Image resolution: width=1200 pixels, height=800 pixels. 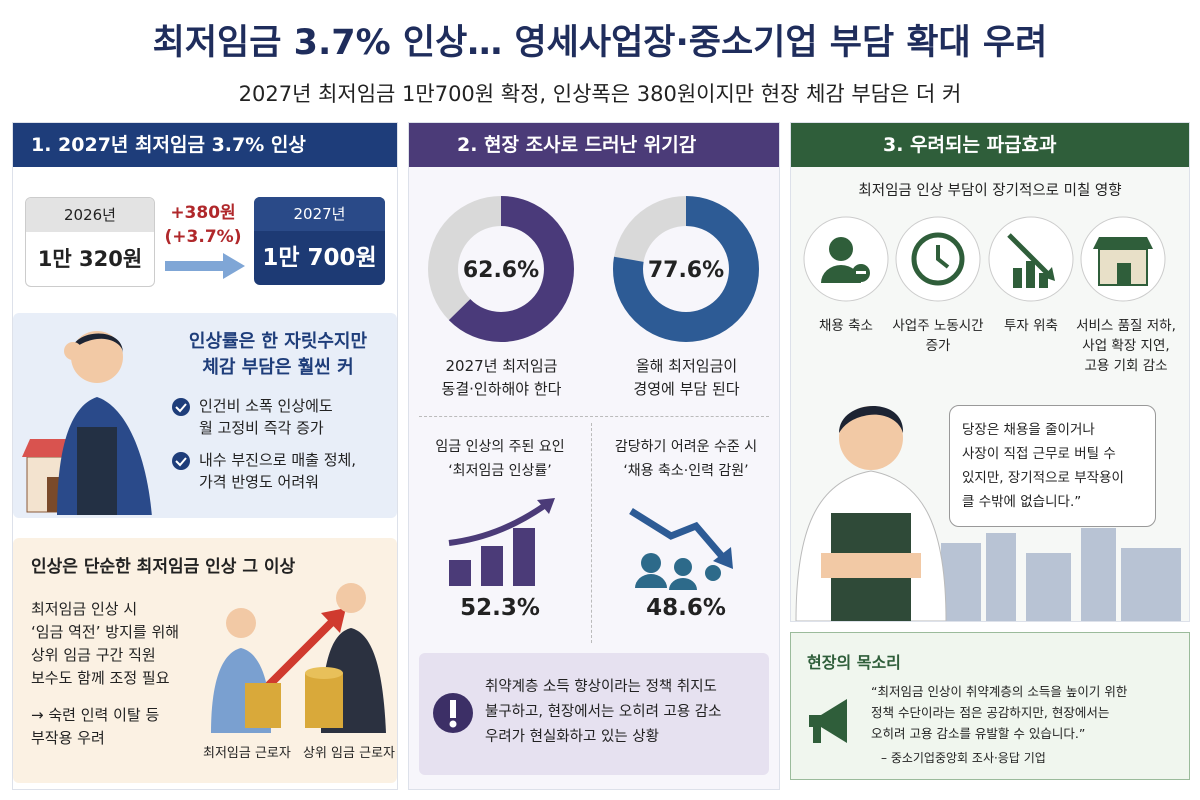 I want to click on megaphone, so click(x=828, y=721).